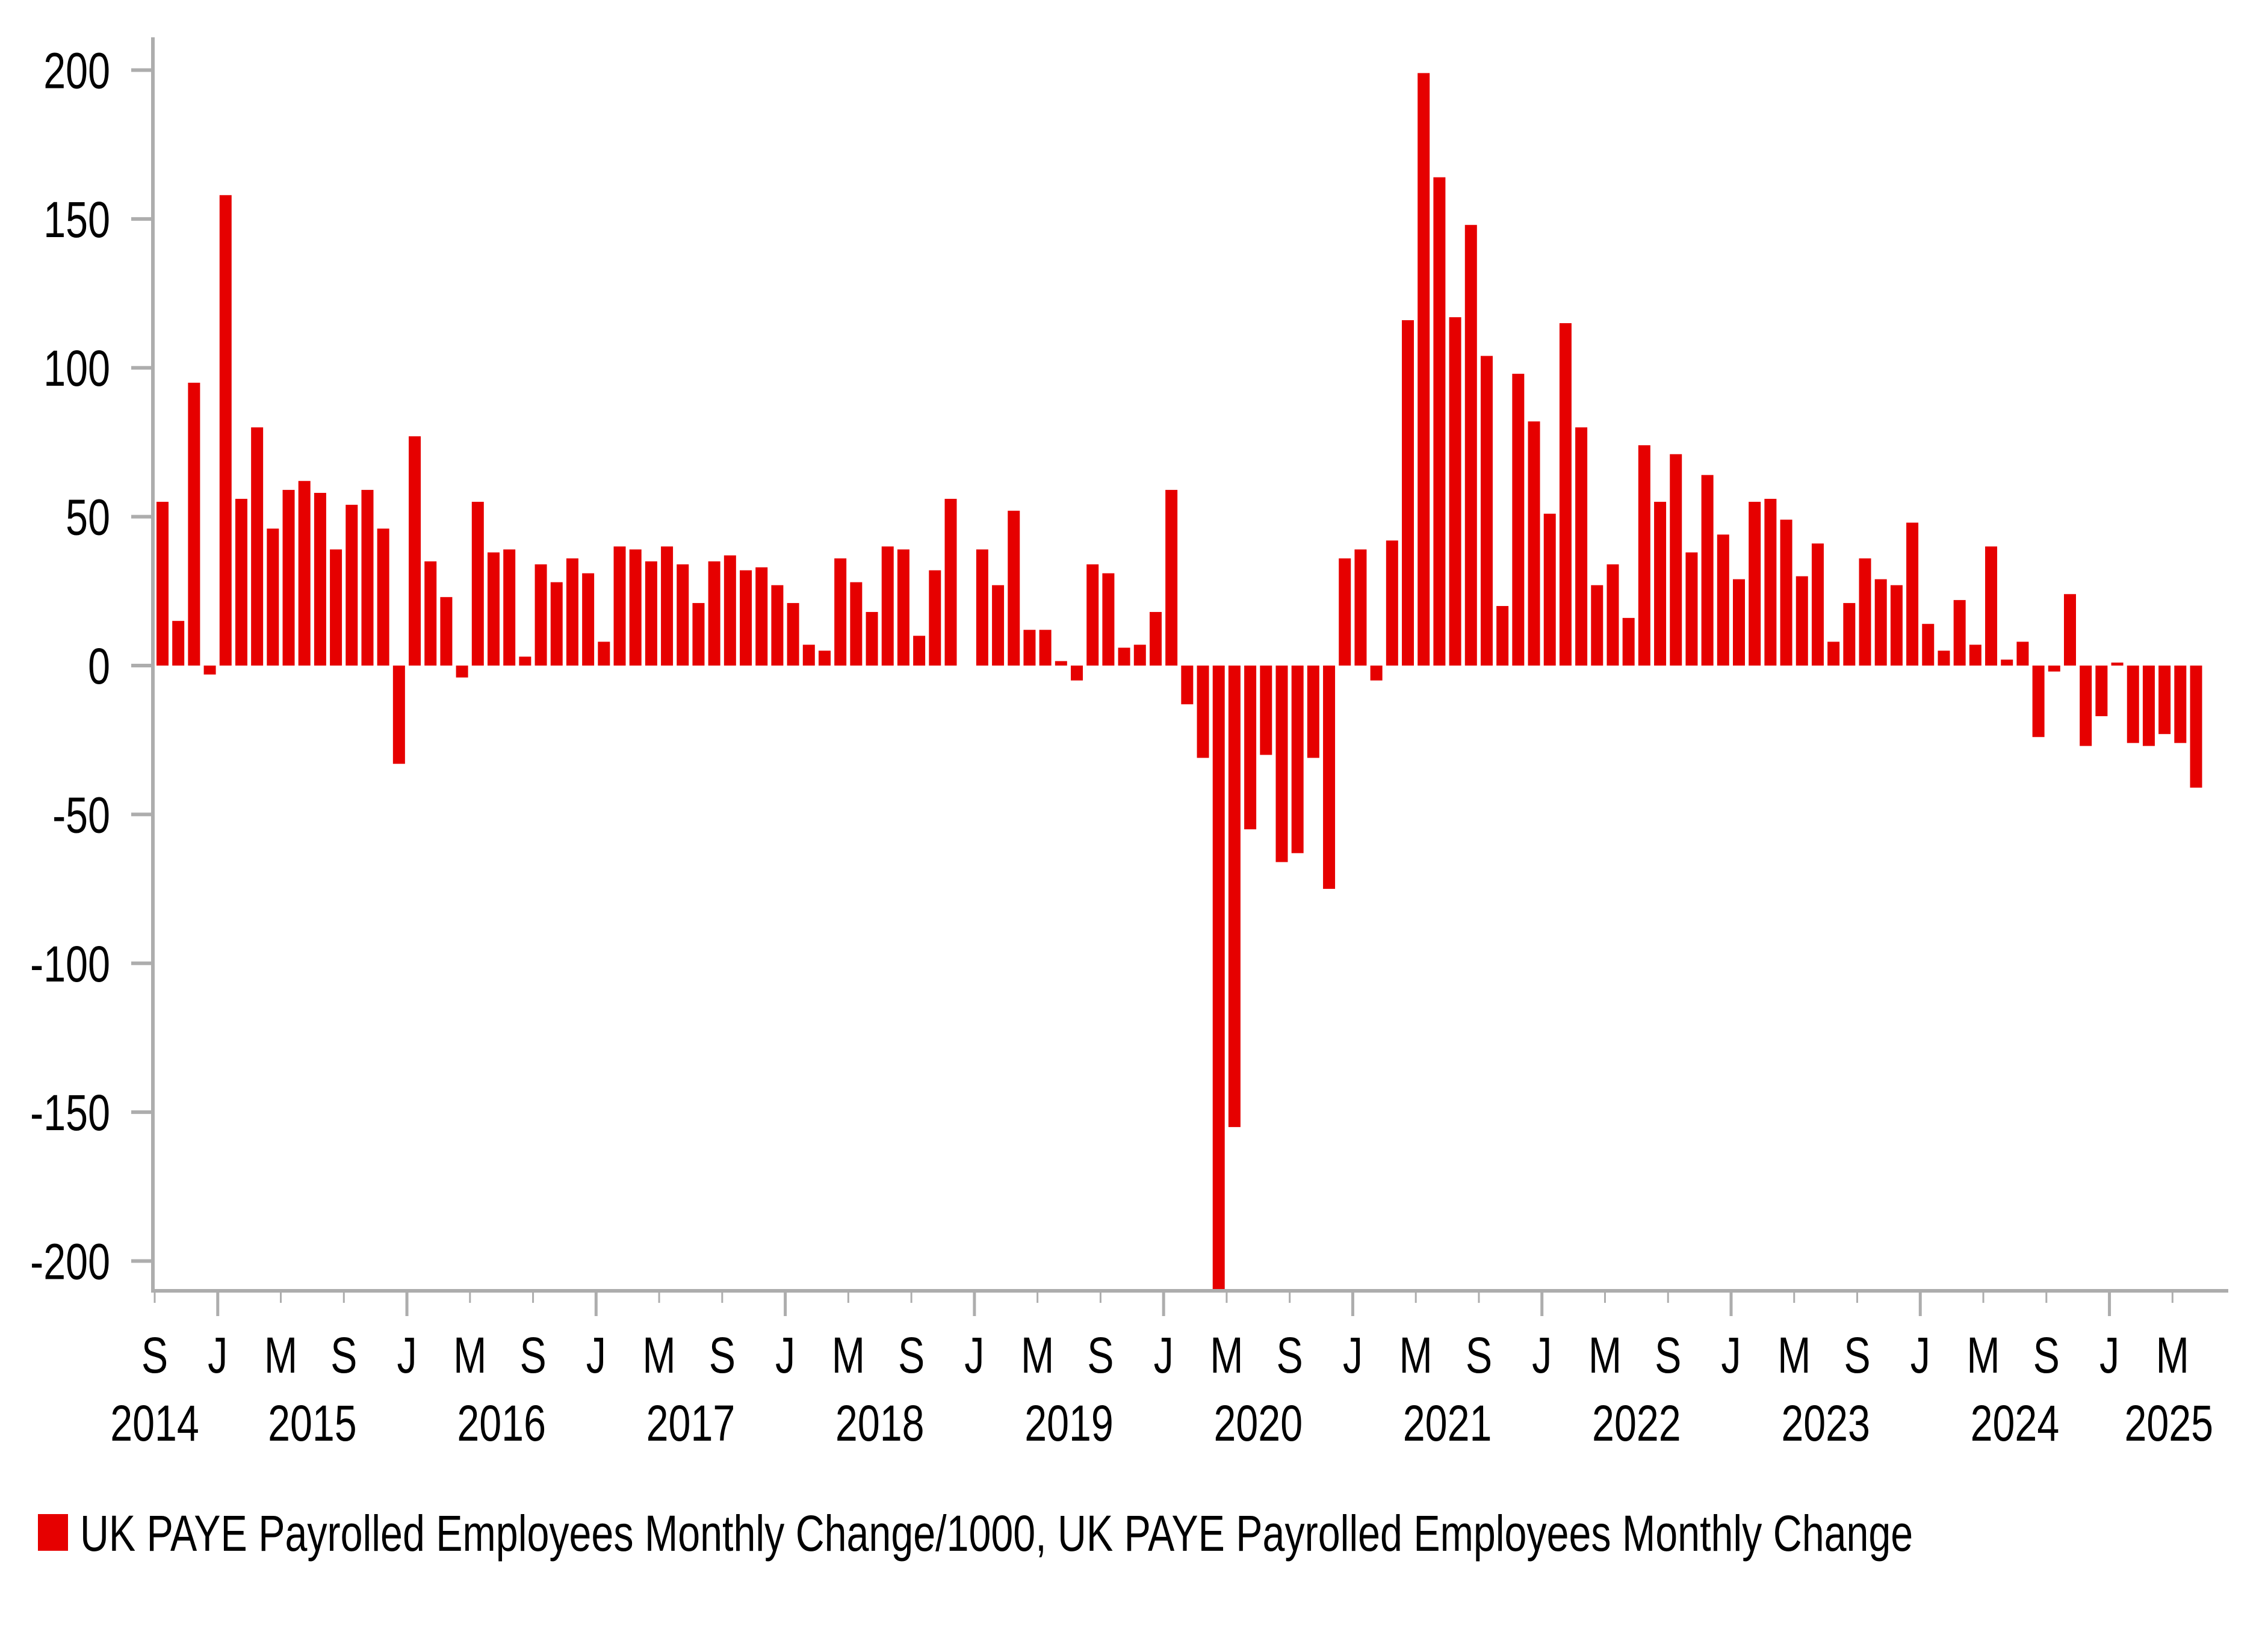 The image size is (2268, 1626). Describe the element at coordinates (501, 1424) in the screenshot. I see `x-year-label: 2016` at that location.